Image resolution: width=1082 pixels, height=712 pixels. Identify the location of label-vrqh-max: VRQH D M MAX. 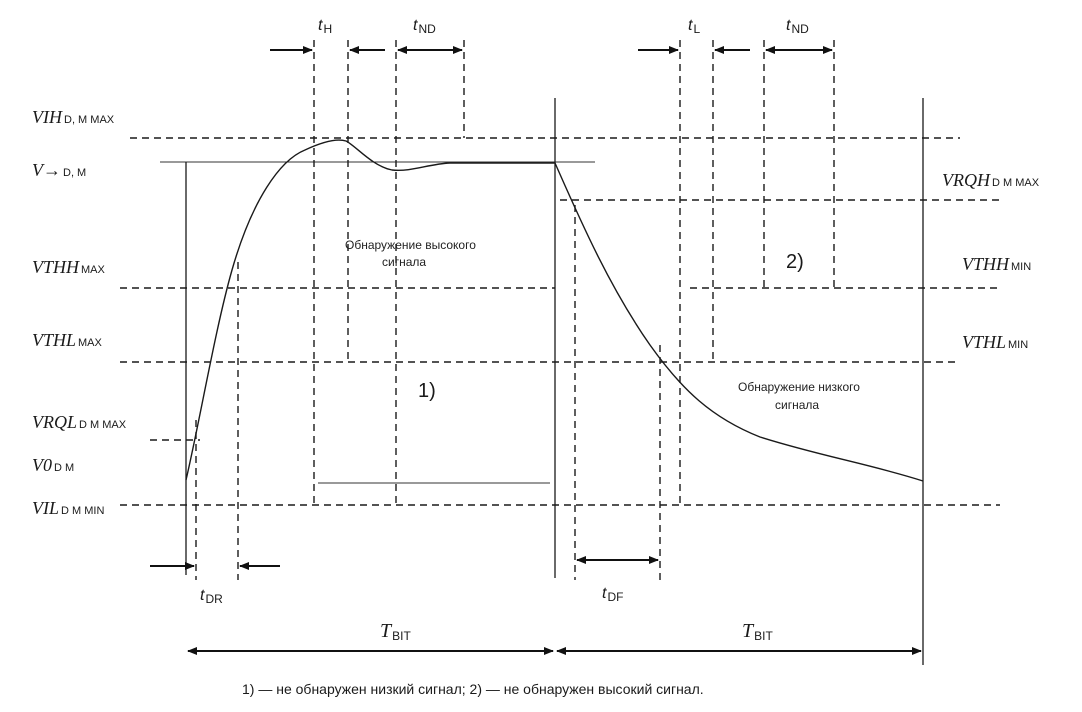
(991, 180).